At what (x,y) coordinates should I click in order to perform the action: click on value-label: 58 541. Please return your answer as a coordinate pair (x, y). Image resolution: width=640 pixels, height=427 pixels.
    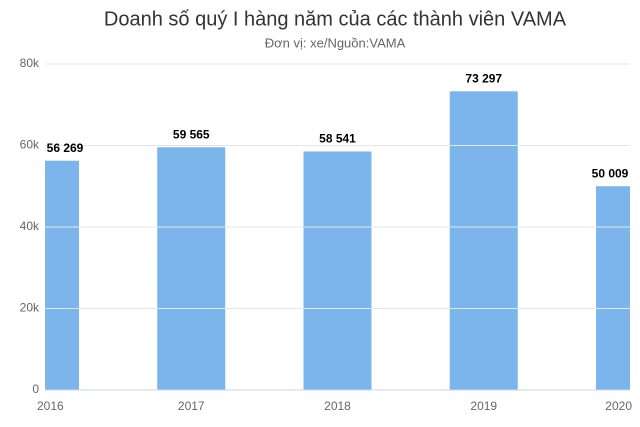
    Looking at the image, I should click on (337, 139).